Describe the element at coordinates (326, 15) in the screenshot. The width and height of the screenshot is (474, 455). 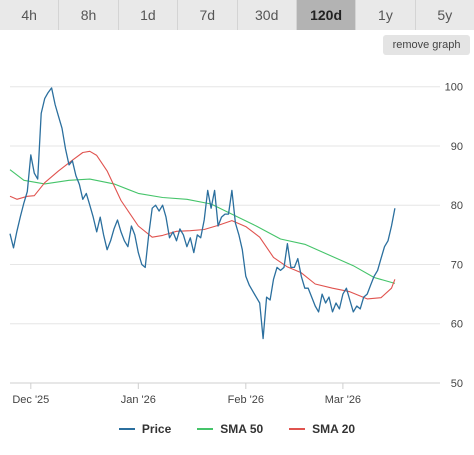
I see `range-tab-120d: 120d` at that location.